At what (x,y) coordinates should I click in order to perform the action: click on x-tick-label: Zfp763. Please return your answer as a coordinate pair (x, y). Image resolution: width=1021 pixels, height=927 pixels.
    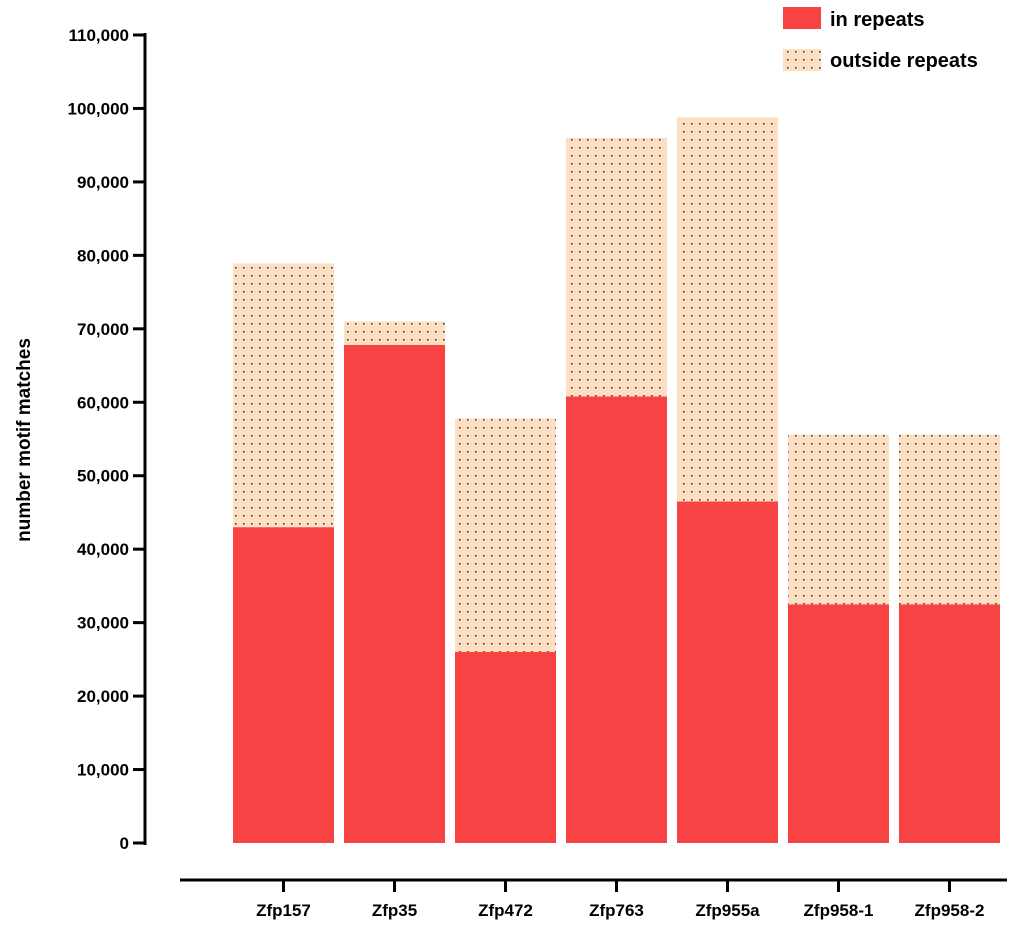
    Looking at the image, I should click on (616, 910).